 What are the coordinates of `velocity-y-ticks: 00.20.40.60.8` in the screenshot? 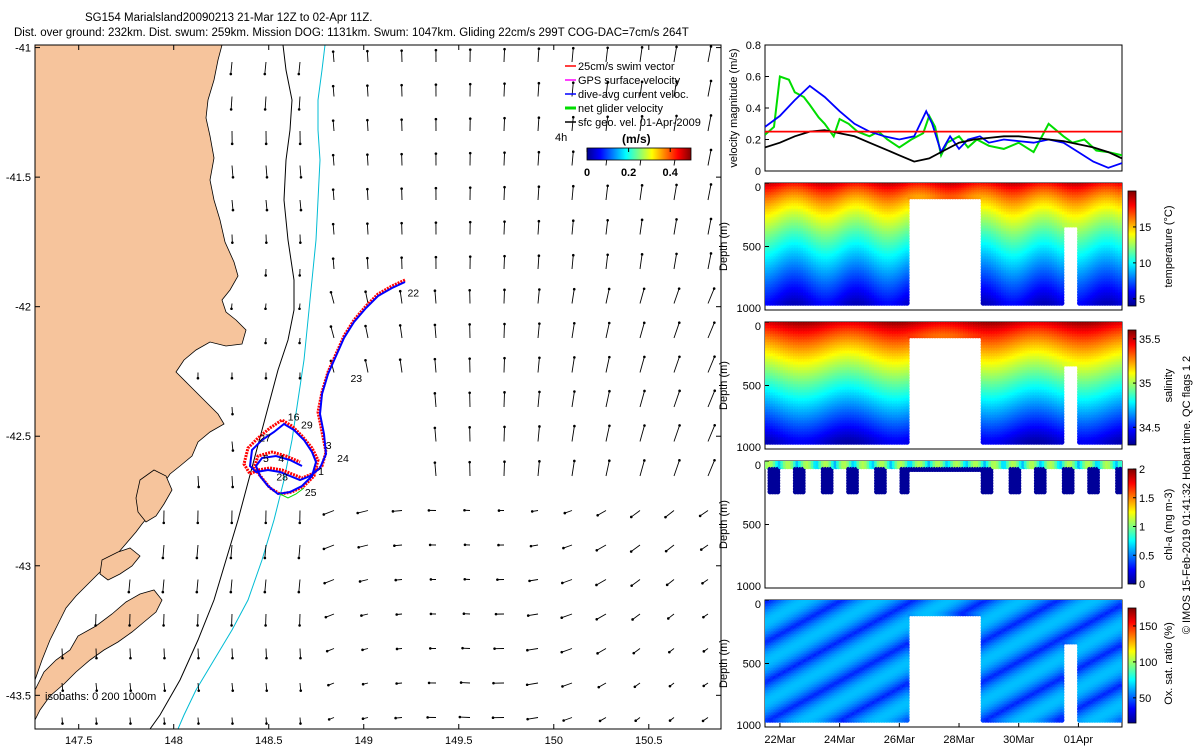 It's located at (757, 109).